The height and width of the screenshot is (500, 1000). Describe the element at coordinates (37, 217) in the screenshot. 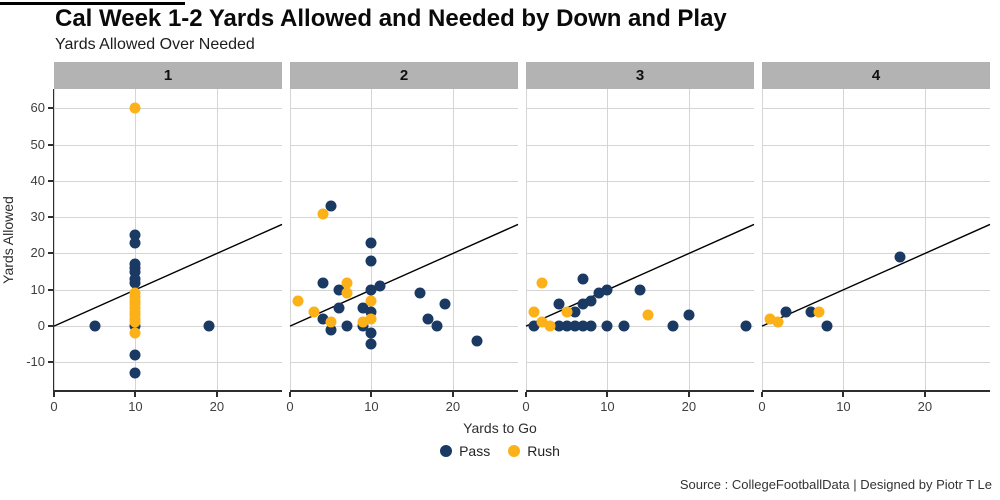

I see `y-tick-label: 30` at that location.